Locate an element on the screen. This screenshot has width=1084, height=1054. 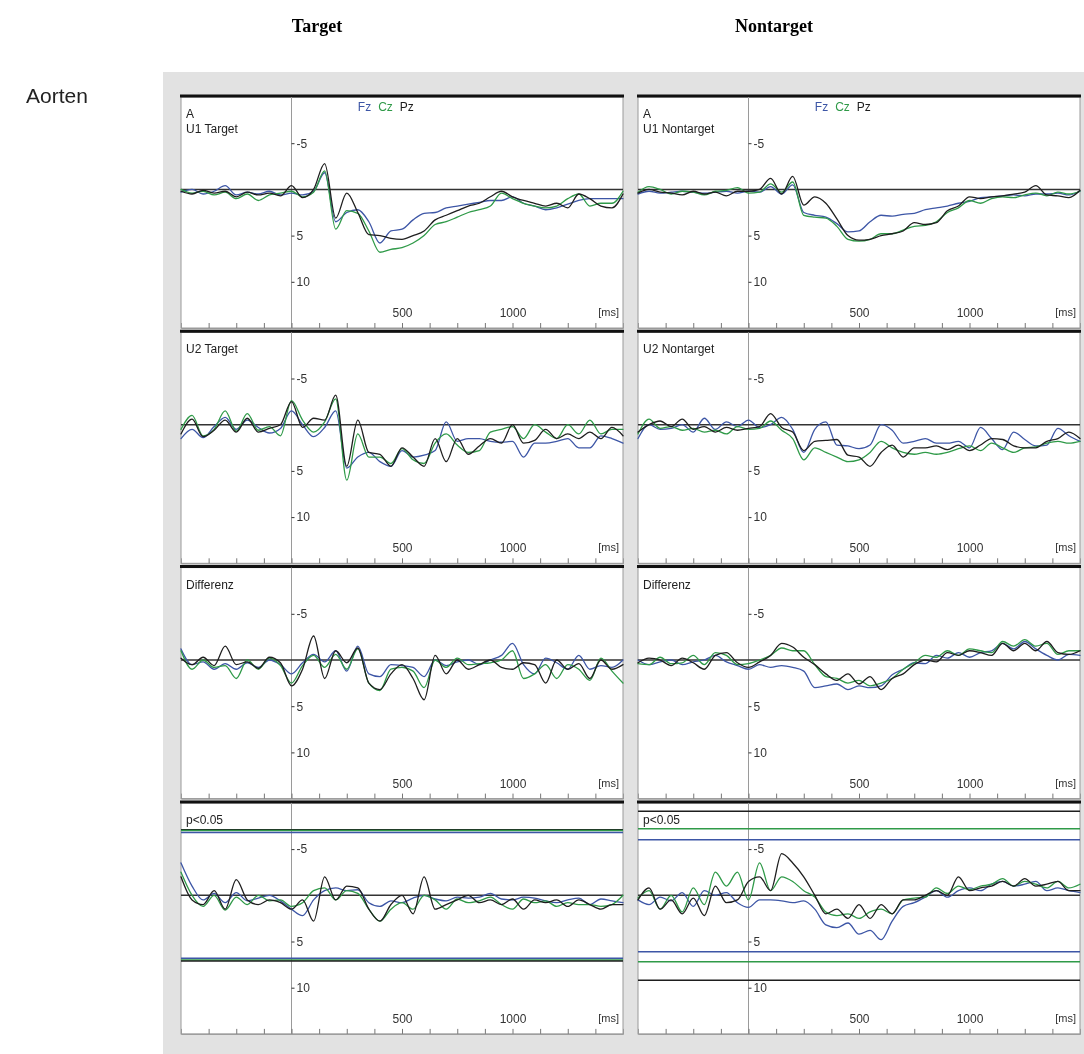
text: U1 Target is located at coordinates (212, 129).